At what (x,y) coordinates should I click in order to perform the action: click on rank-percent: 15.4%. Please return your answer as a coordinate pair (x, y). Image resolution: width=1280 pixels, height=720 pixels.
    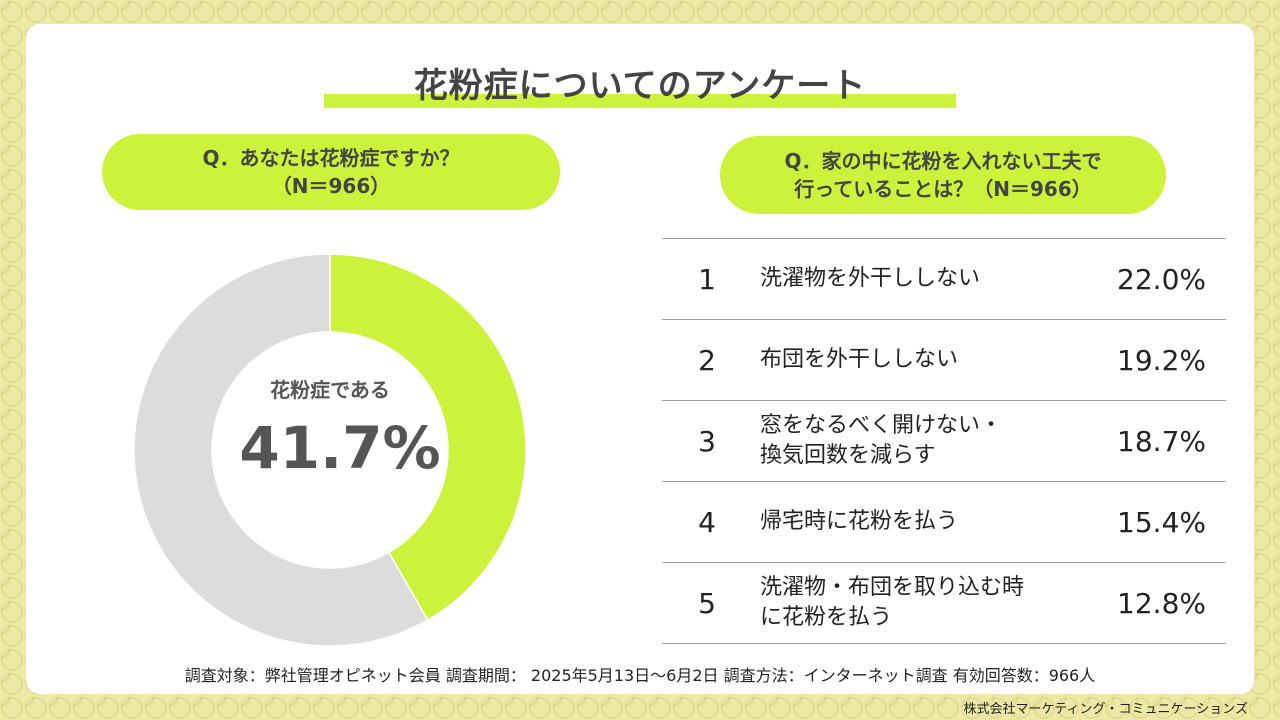
    Looking at the image, I should click on (1161, 522).